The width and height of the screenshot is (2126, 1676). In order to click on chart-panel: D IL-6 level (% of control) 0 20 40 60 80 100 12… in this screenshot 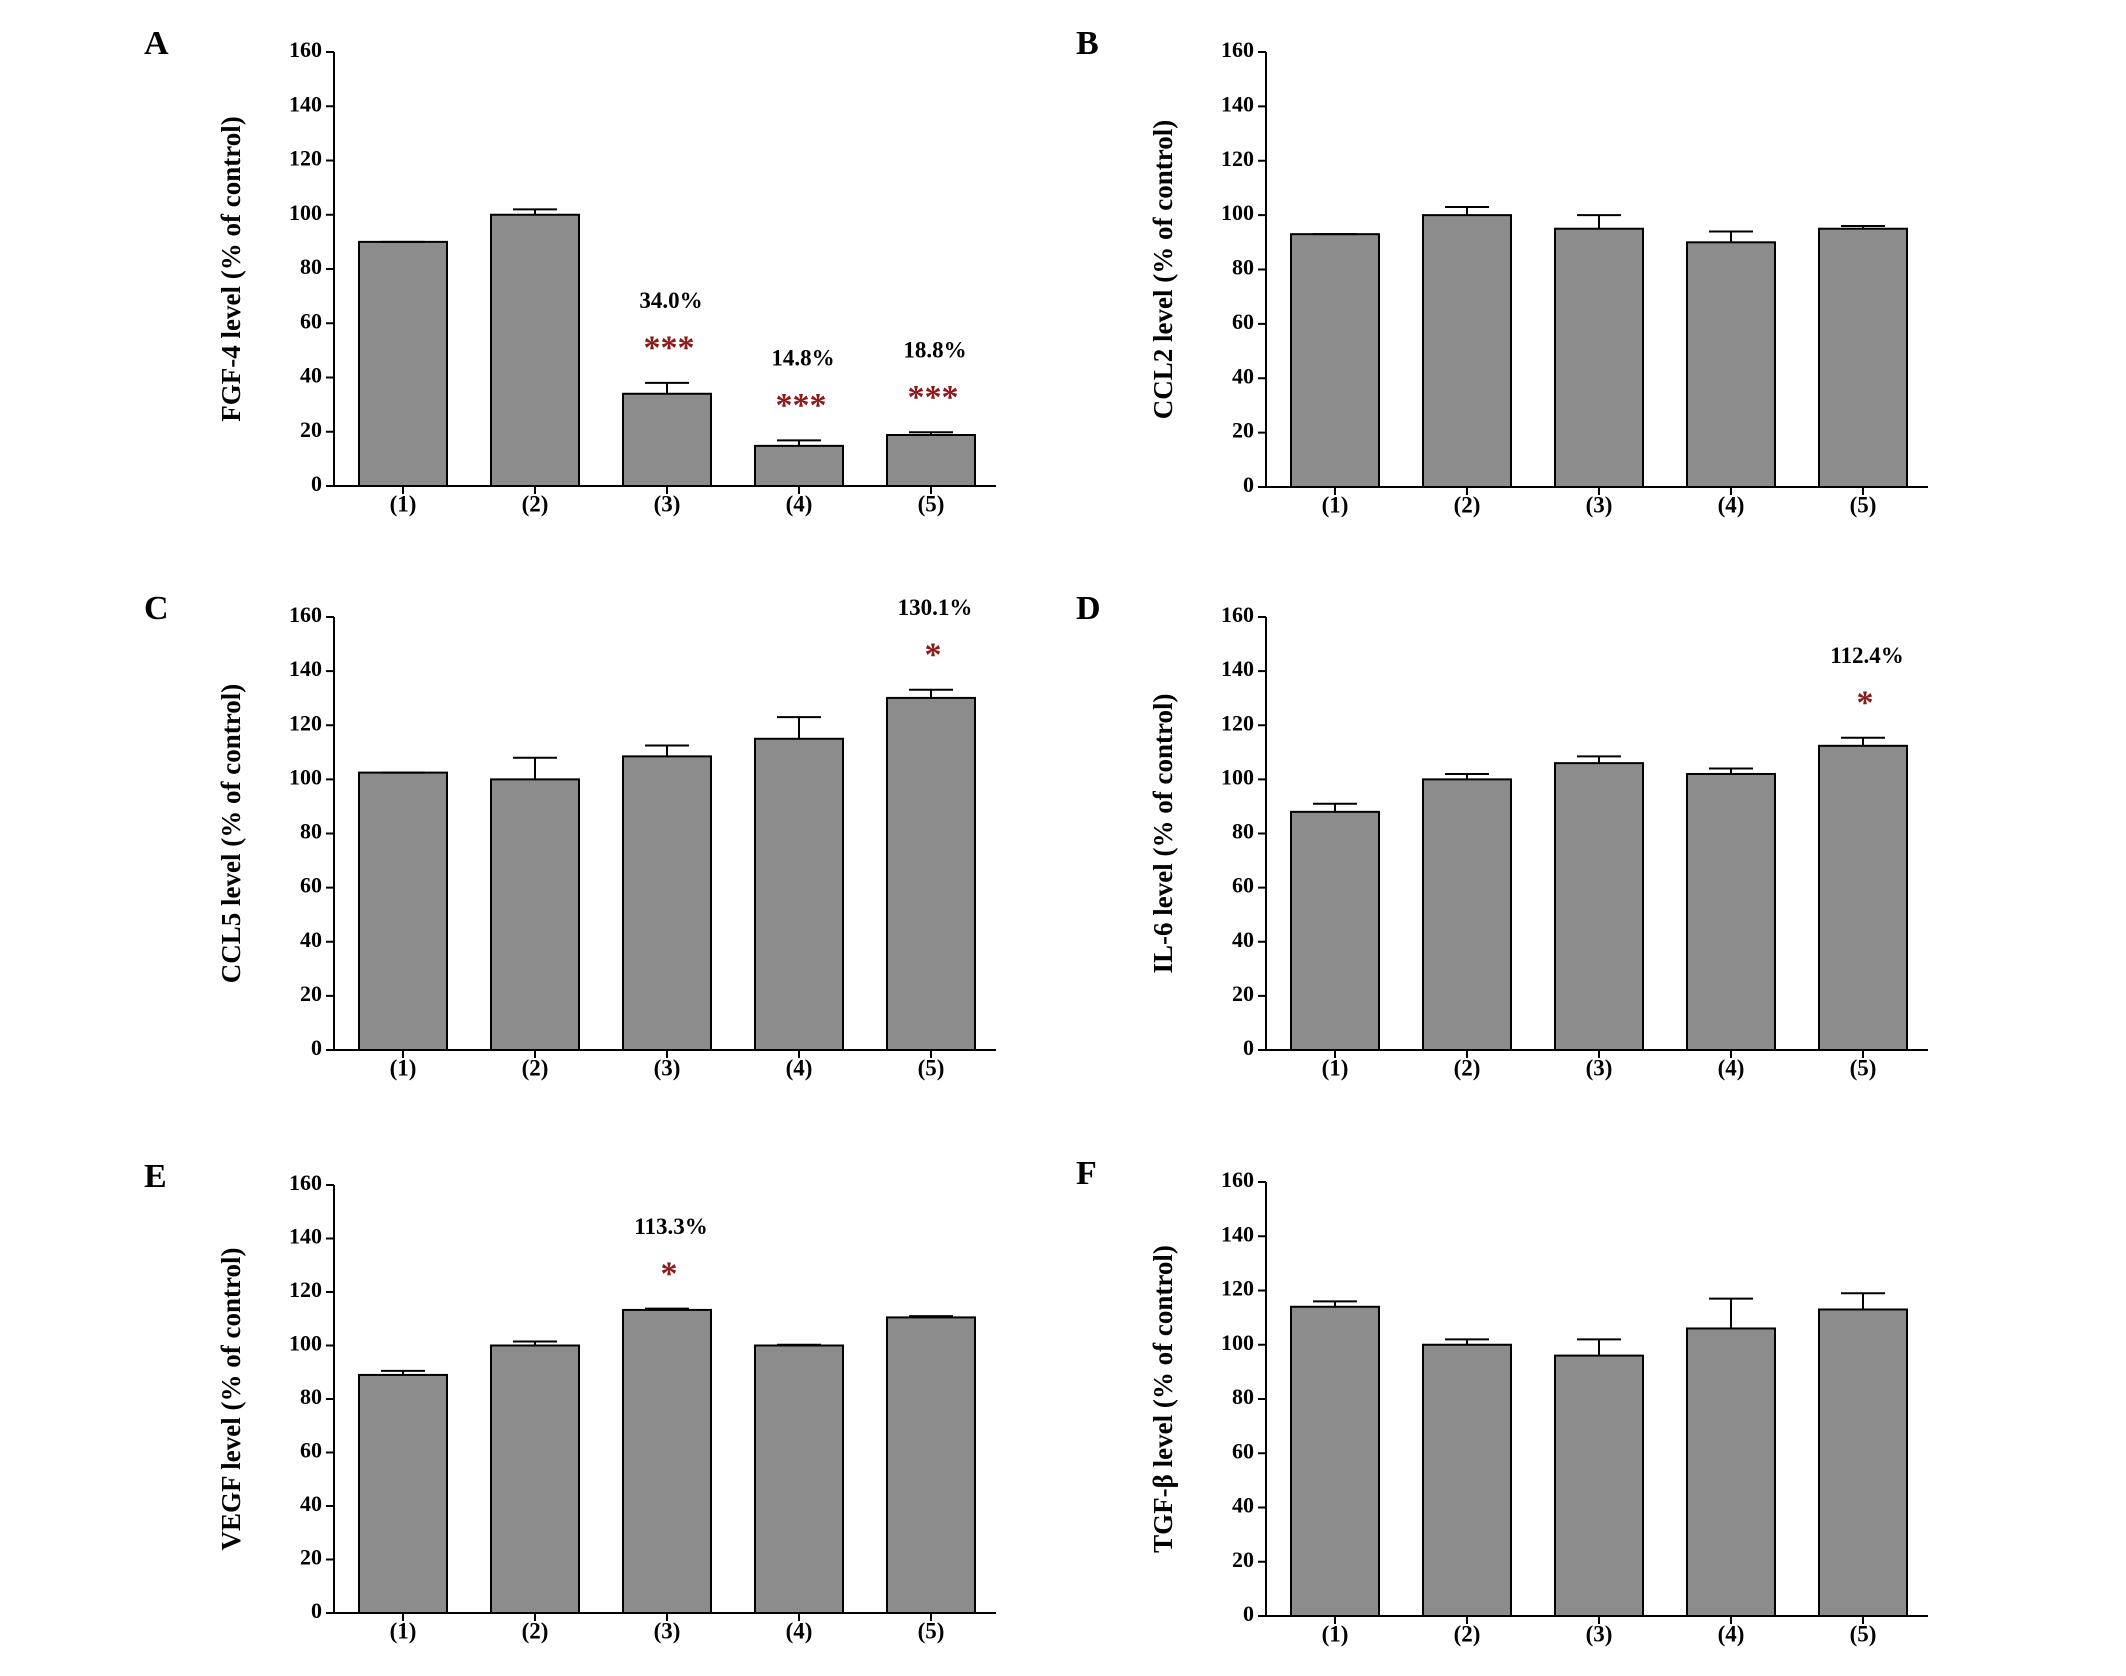, I will do `click(1502, 835)`.